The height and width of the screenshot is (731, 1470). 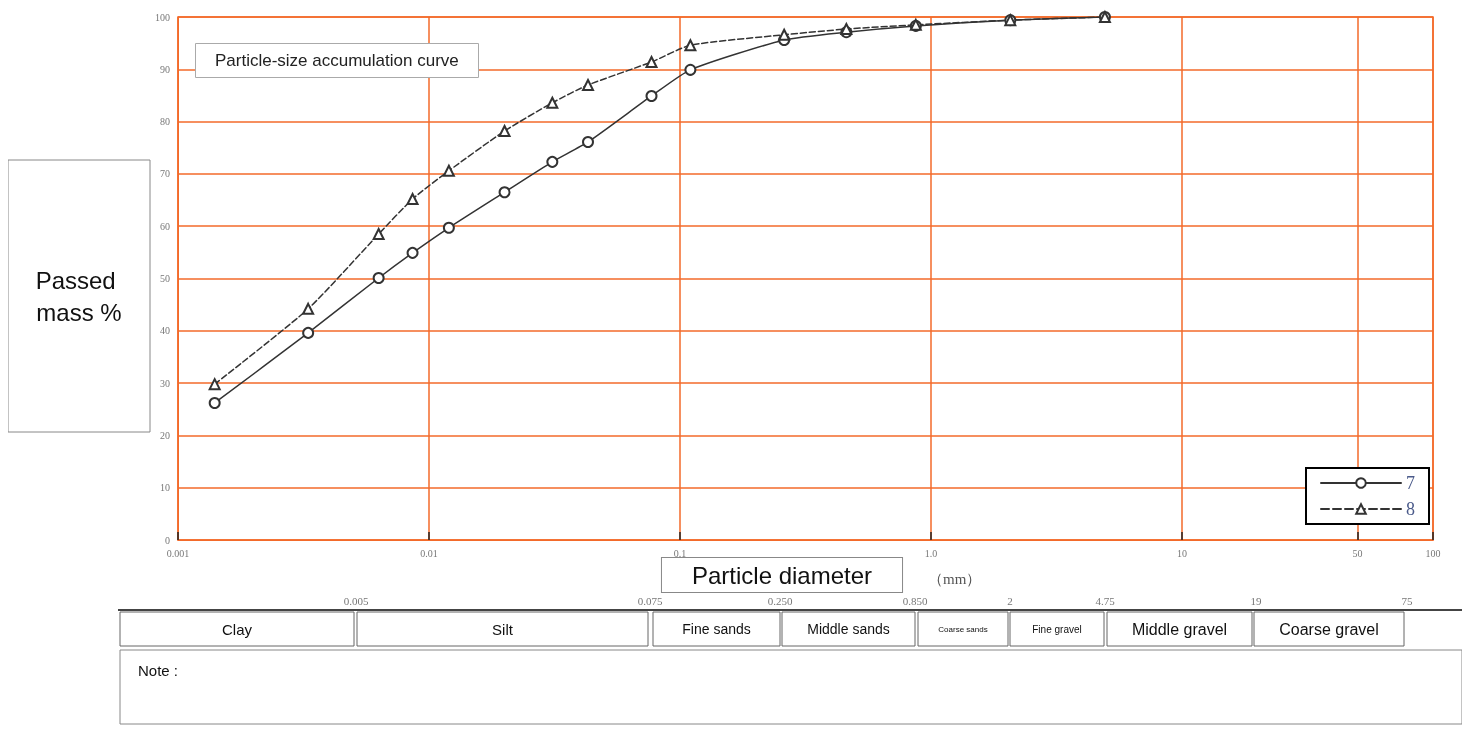 What do you see at coordinates (165, 174) in the screenshot?
I see `y-tick-label: 70` at bounding box center [165, 174].